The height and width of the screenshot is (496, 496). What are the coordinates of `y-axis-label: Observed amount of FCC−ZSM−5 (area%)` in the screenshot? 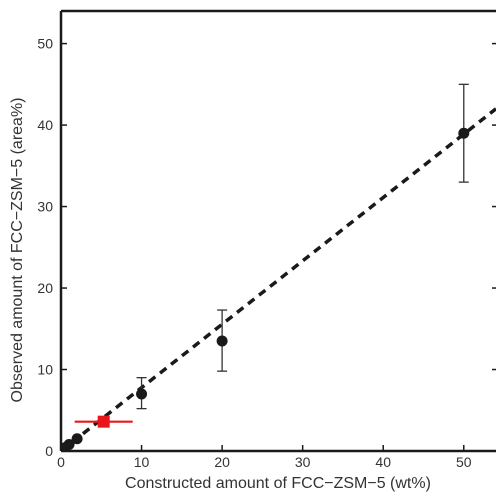 It's located at (17, 249).